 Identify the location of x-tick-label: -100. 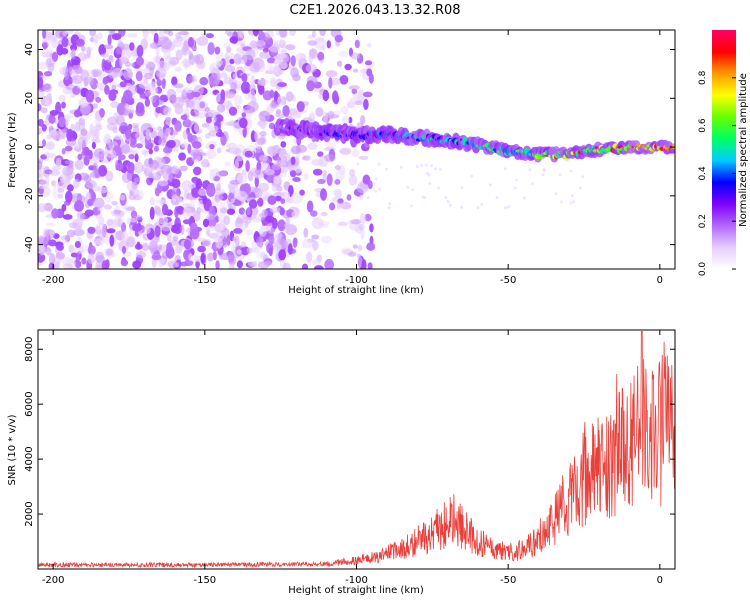
(356, 580).